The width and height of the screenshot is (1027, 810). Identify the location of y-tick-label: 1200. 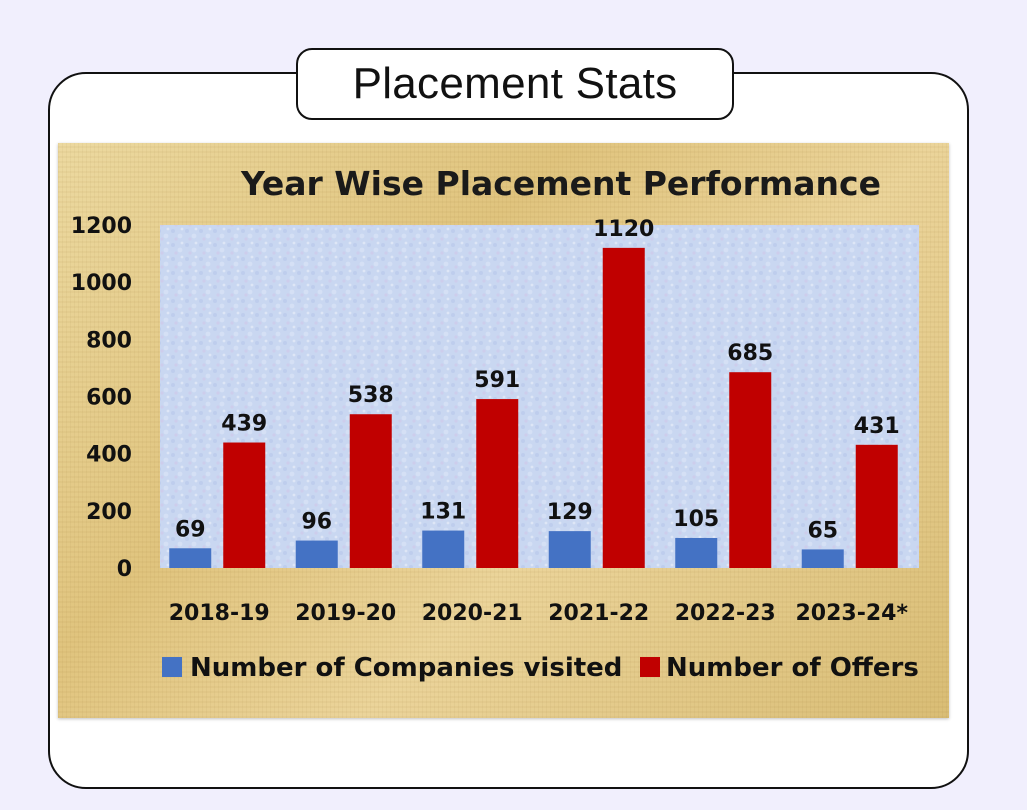
(101, 226).